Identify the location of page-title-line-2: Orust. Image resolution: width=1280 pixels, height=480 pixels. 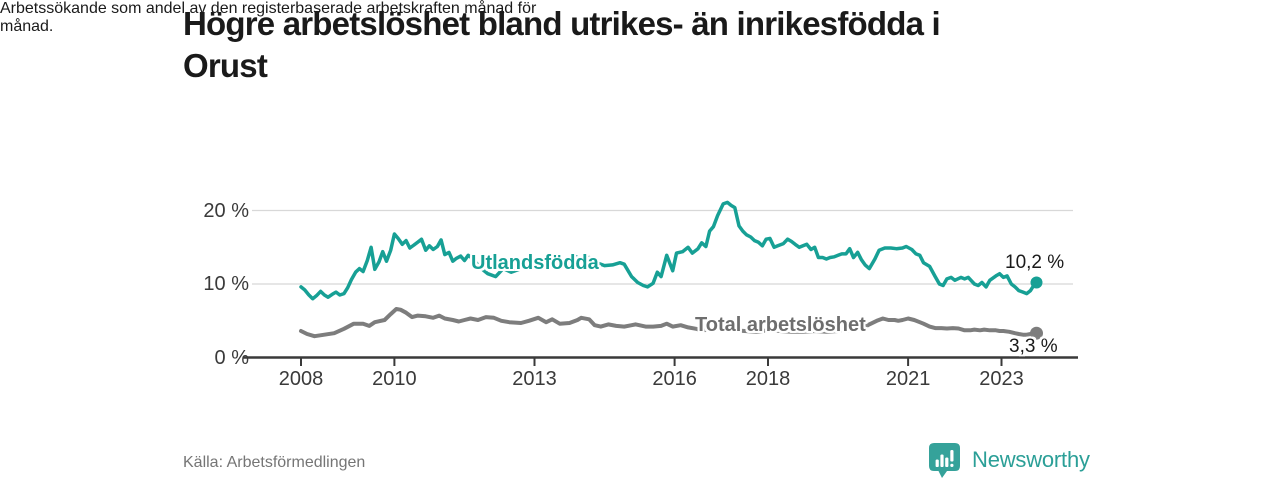
(225, 65).